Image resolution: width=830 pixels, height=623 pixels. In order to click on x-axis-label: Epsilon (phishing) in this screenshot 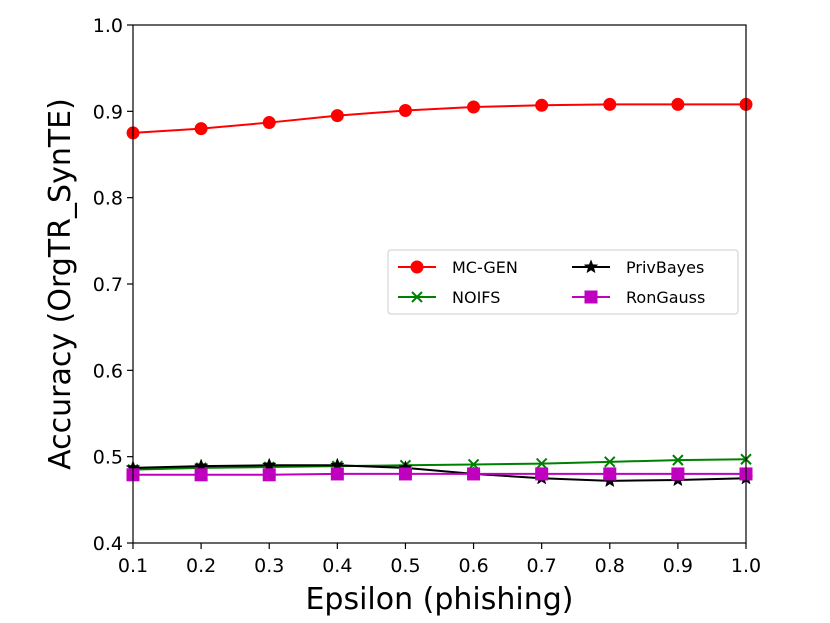, I will do `click(439, 599)`.